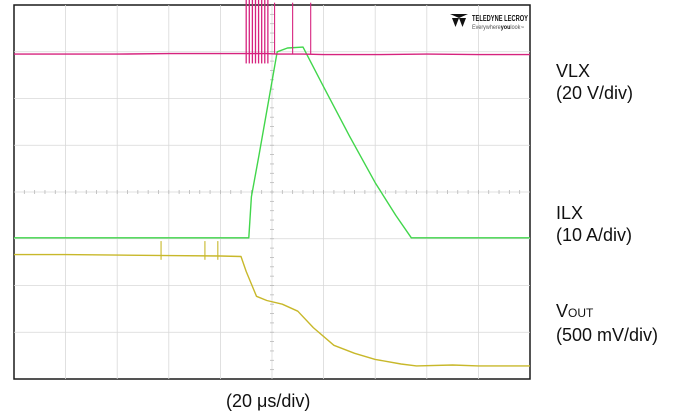  What do you see at coordinates (607, 335) in the screenshot?
I see `vout-scale: (500 mV/div)` at bounding box center [607, 335].